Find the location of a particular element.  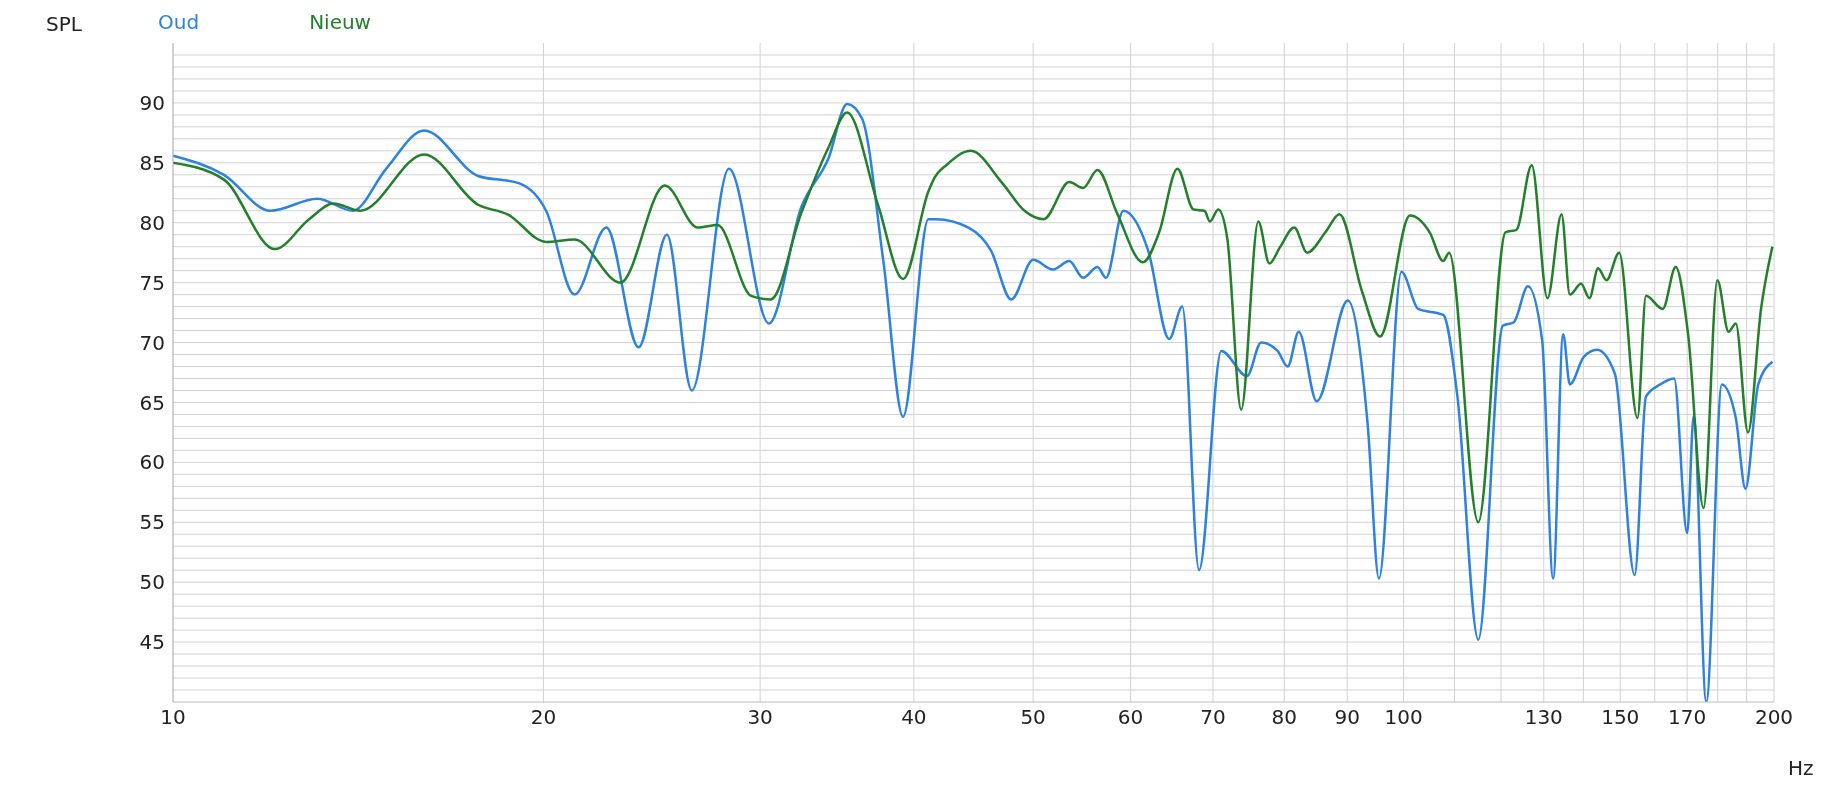

x-tick-label: 90 is located at coordinates (1347, 717).